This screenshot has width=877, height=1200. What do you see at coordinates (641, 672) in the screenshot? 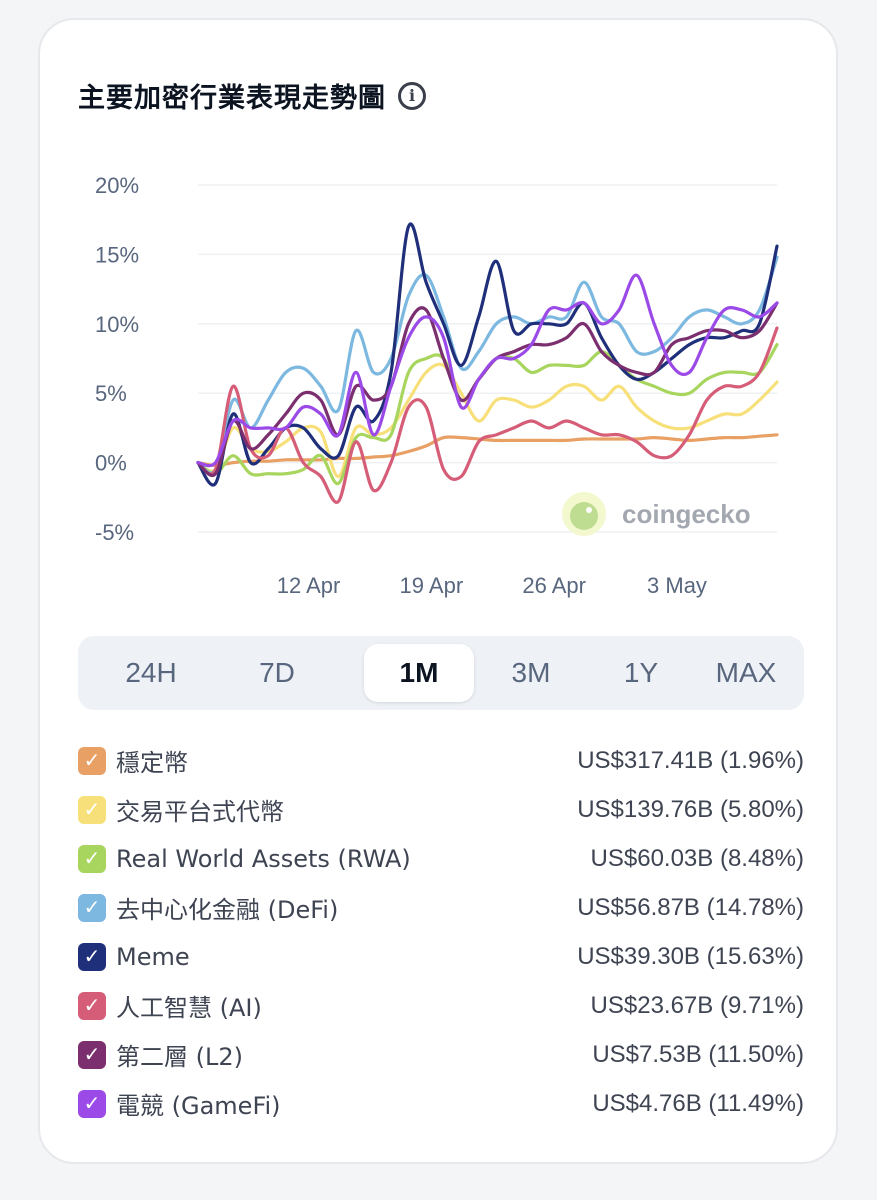
I see `tab-1y: 1Y` at bounding box center [641, 672].